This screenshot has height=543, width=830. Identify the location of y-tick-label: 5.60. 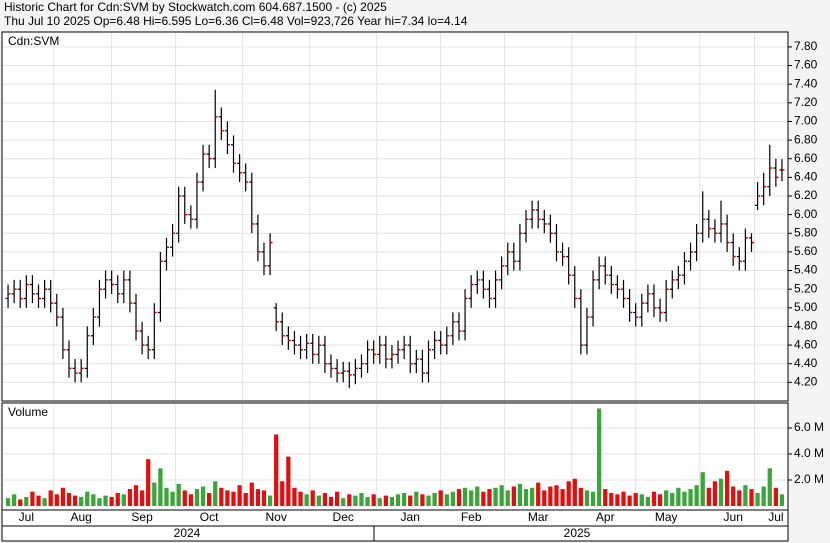
(806, 251).